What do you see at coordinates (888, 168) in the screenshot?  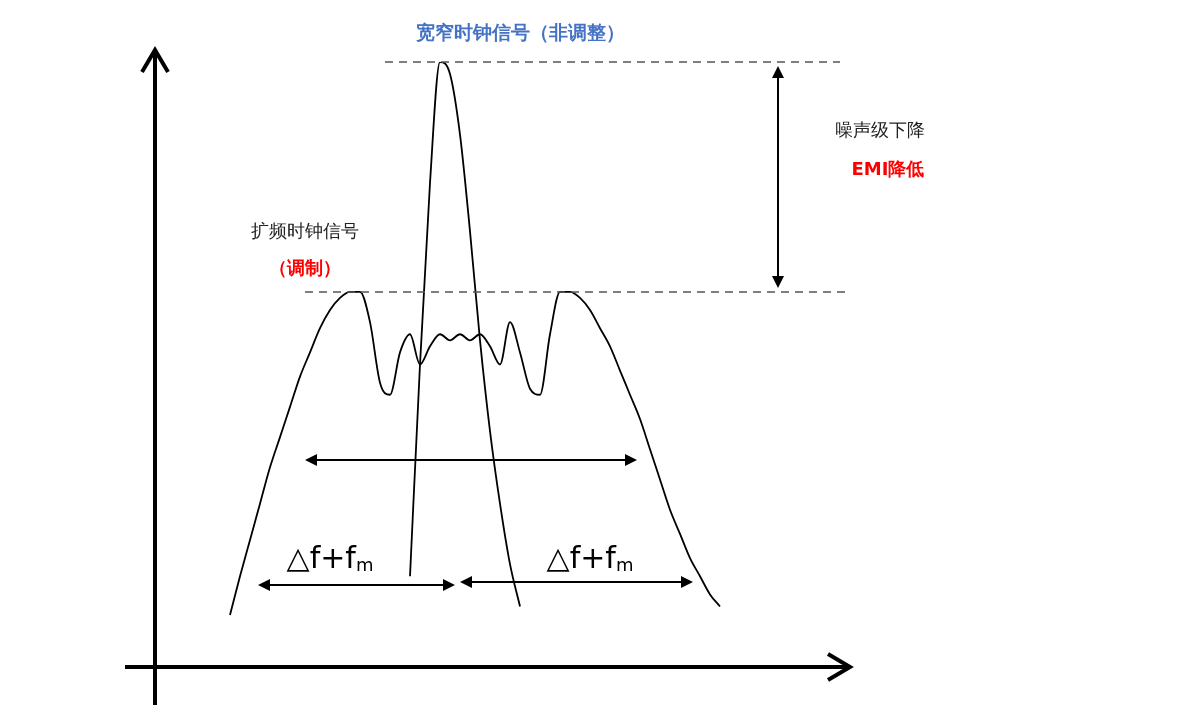 I see `text: EMI降低` at bounding box center [888, 168].